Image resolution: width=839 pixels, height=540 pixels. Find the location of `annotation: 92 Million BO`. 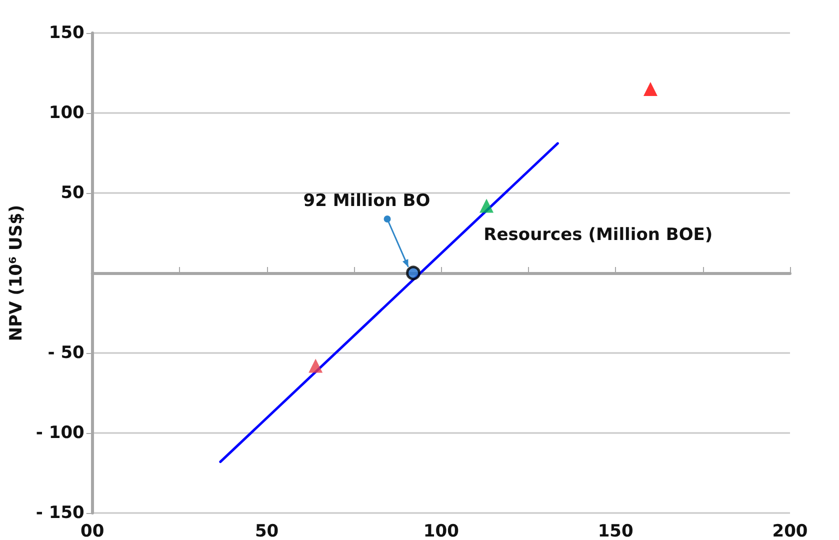

annotation: 92 Million BO is located at coordinates (366, 201).